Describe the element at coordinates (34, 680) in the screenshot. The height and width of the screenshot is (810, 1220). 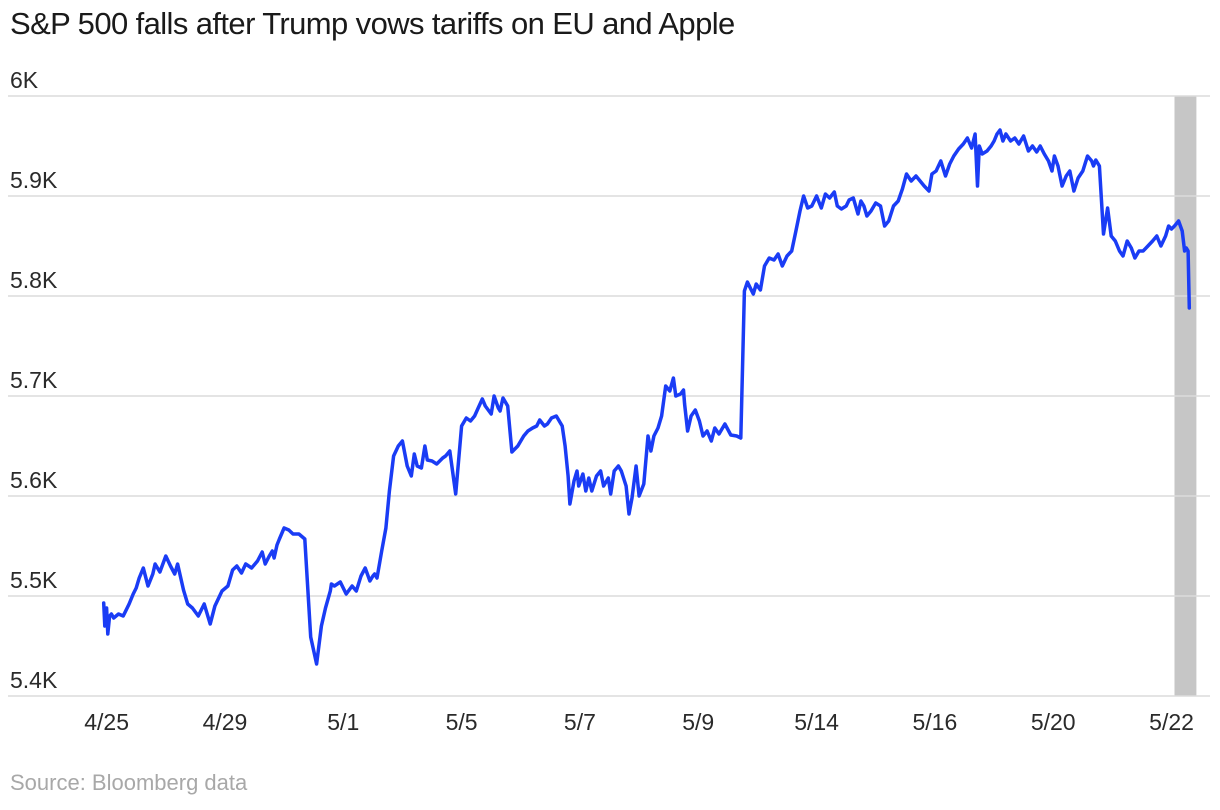
I see `y-tick-label: 5.4K` at that location.